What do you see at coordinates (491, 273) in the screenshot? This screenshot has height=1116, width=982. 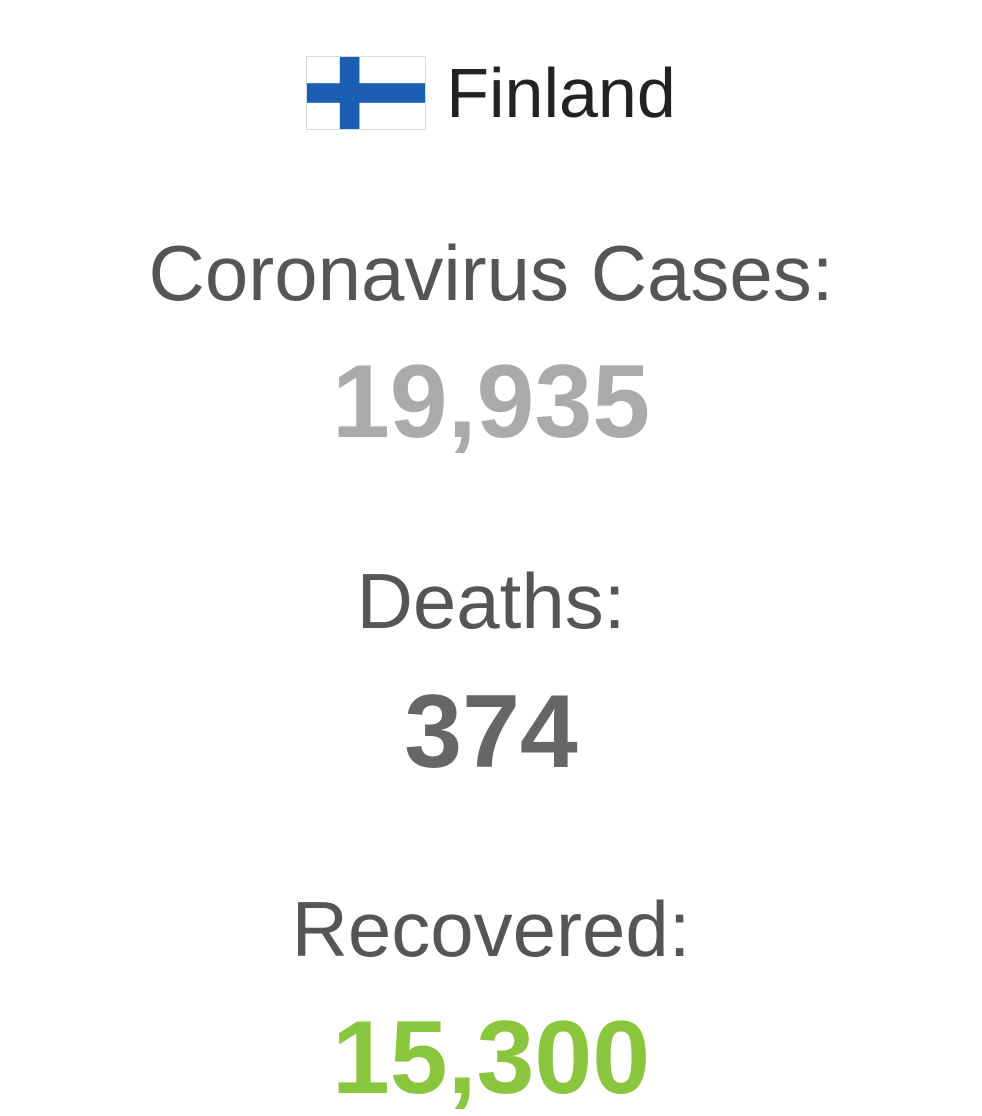 I see `cases-label: Coronavirus Cases:` at bounding box center [491, 273].